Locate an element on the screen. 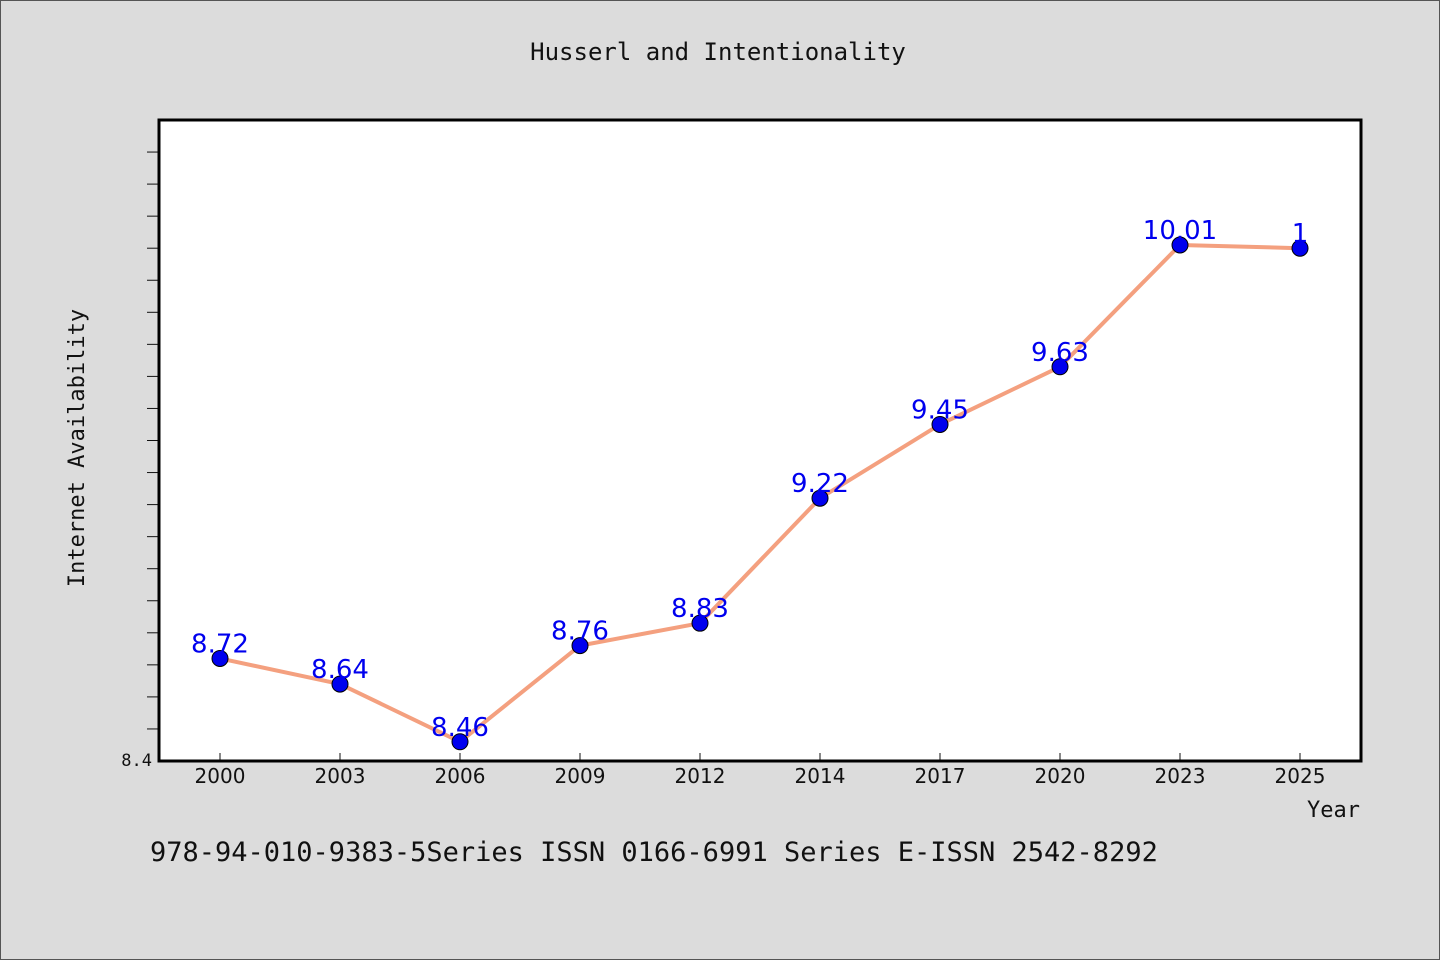 The height and width of the screenshot is (960, 1440). data-label: 8.46 is located at coordinates (460, 728).